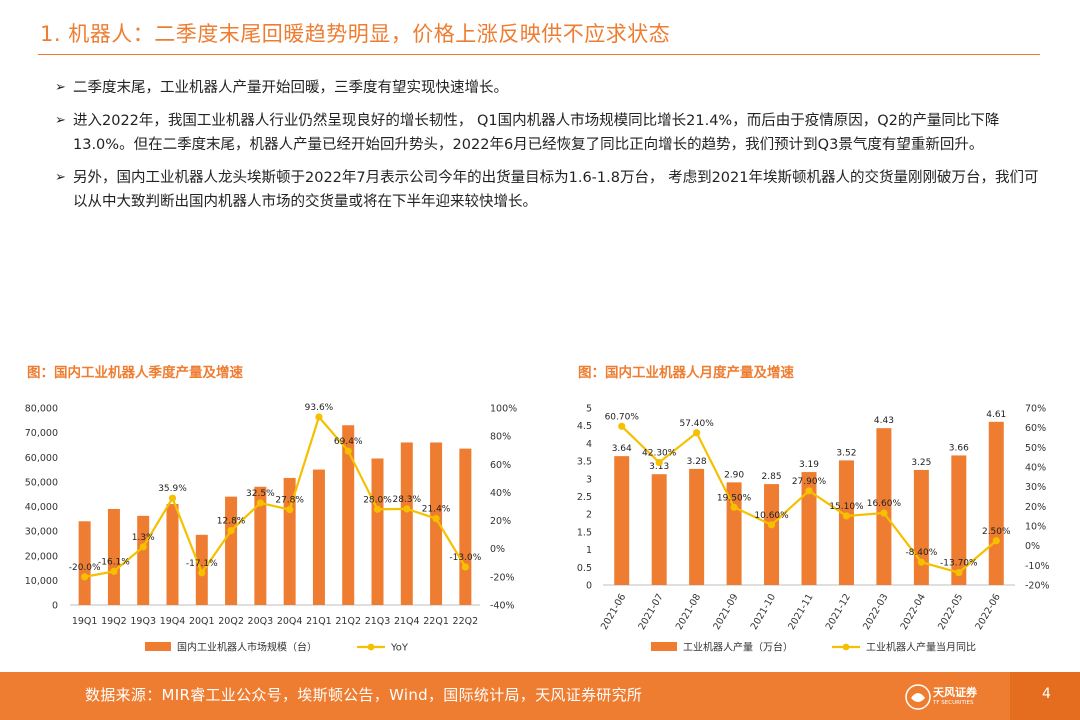 Image resolution: width=1080 pixels, height=720 pixels. I want to click on y-left-tick-label: 20,000, so click(41, 556).